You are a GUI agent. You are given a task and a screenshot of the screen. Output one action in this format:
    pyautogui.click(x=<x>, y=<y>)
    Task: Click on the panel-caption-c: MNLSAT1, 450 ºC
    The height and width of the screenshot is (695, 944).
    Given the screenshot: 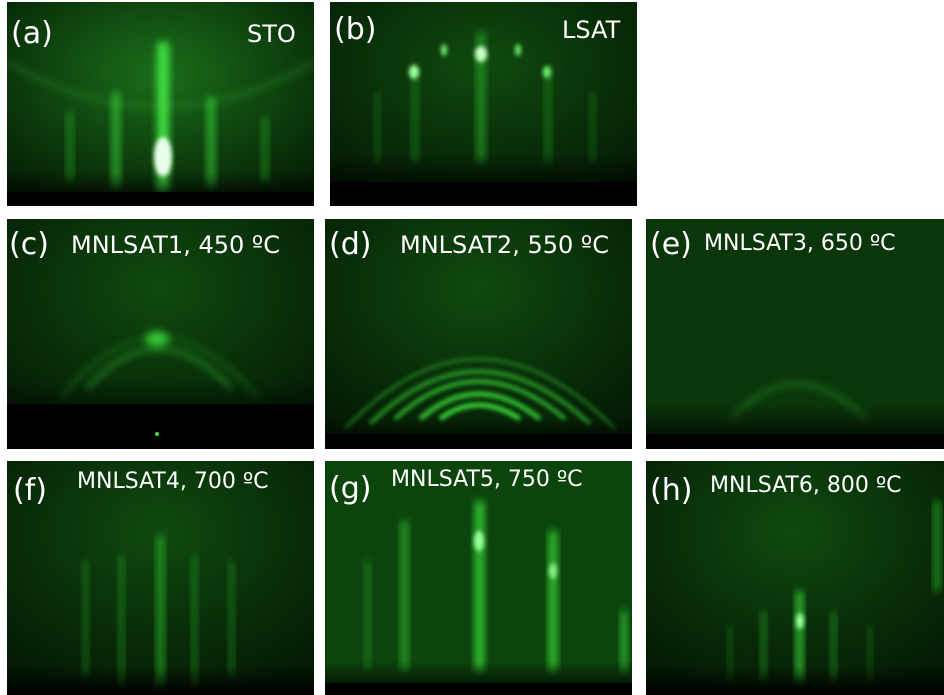 What is the action you would take?
    pyautogui.click(x=175, y=245)
    